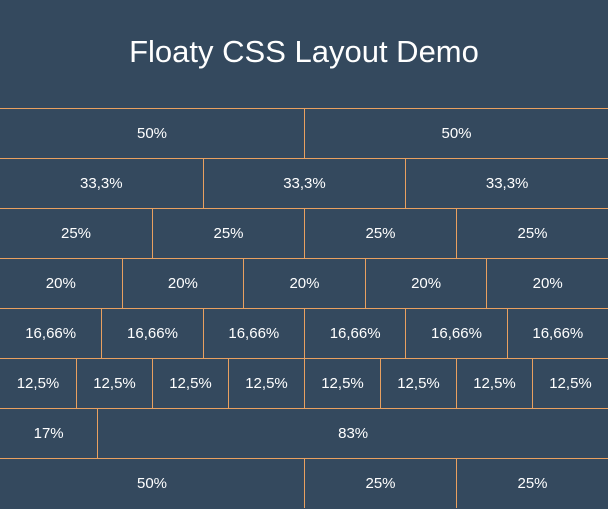 The width and height of the screenshot is (608, 509). I want to click on grid-row: 12,5% 12,5% 12,5% 12,5% 12,5% 12,5% 12,5% 12,5%, so click(304, 383).